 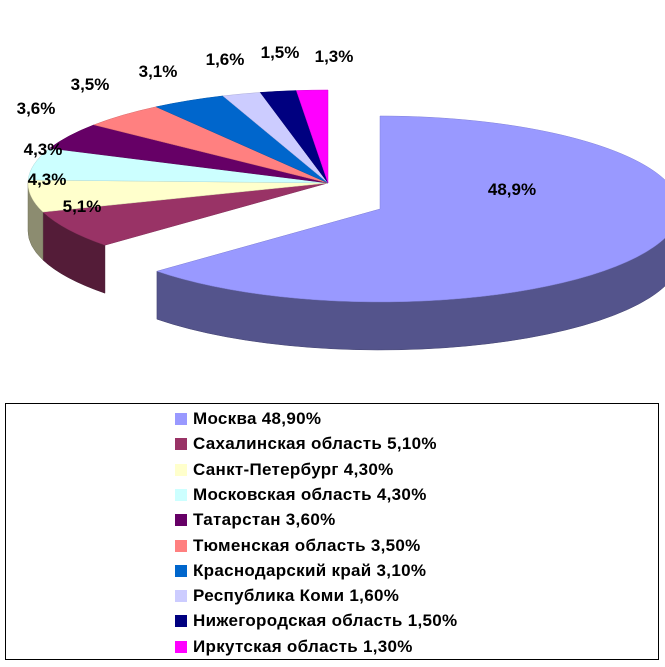 I want to click on legend-item: Нижегородская область 1,50%, so click(x=316, y=621).